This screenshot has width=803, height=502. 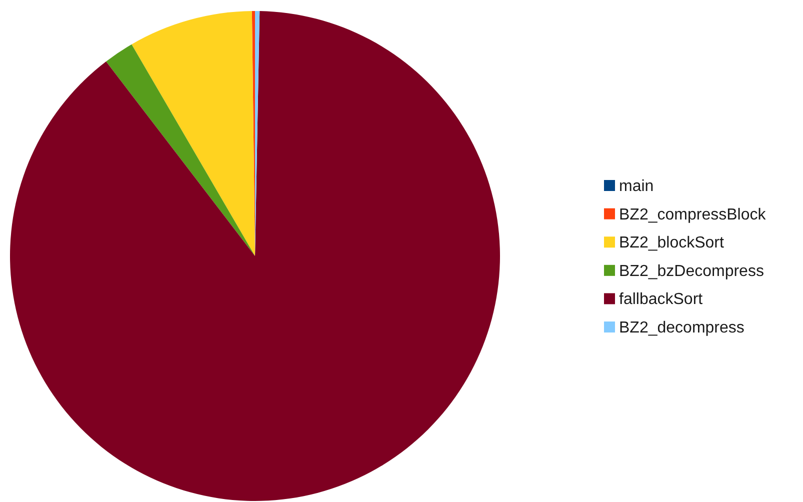 I want to click on legend-label: BZ2_blockSort, so click(x=671, y=243).